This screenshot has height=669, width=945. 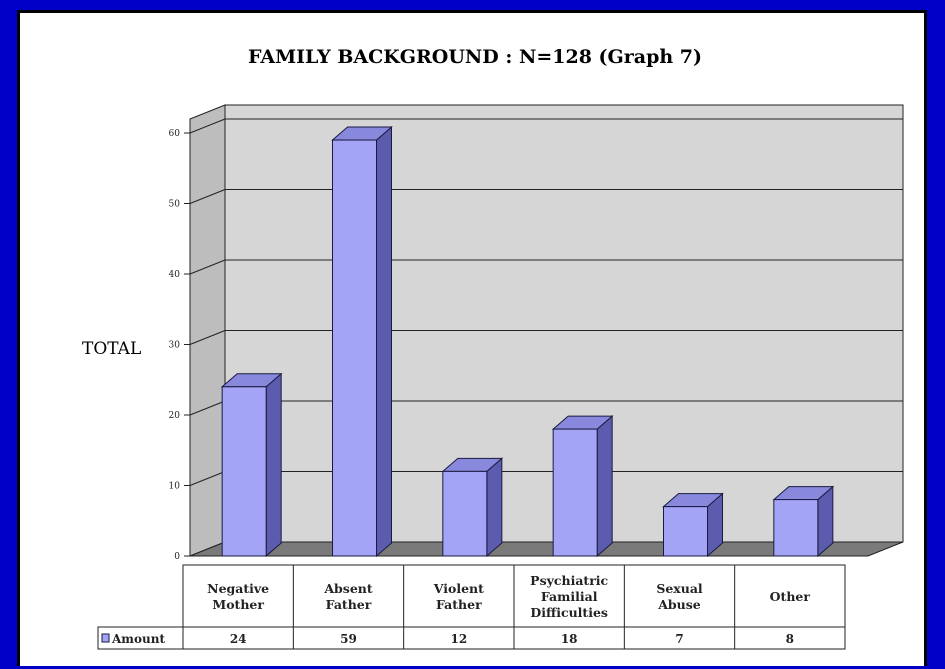 I want to click on data-value-label: 18, so click(x=569, y=639).